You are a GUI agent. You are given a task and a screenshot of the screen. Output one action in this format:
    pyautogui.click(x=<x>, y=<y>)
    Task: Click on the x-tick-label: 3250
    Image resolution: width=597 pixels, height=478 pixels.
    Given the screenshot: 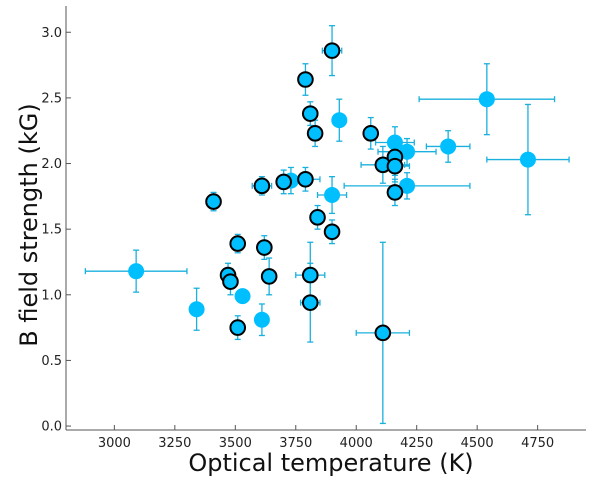 What is the action you would take?
    pyautogui.click(x=174, y=443)
    